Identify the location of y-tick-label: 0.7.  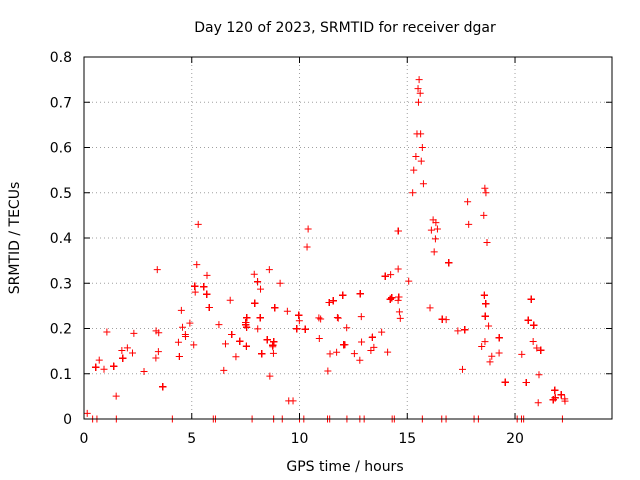
(61, 103).